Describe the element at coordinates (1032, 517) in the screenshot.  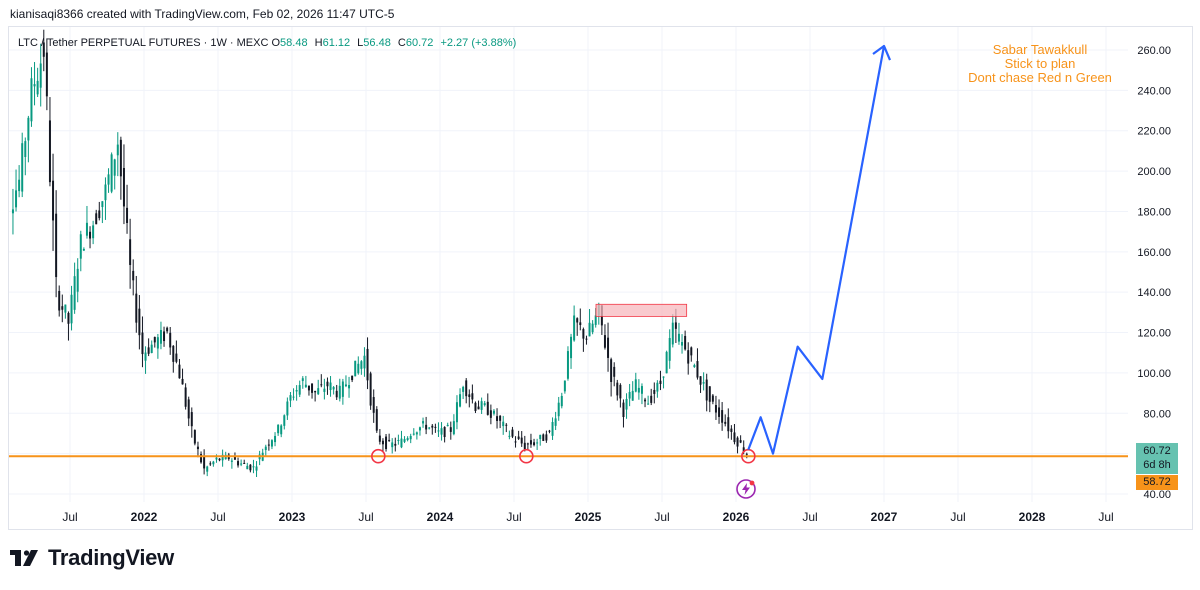
I see `x-tick-label: 2028` at that location.